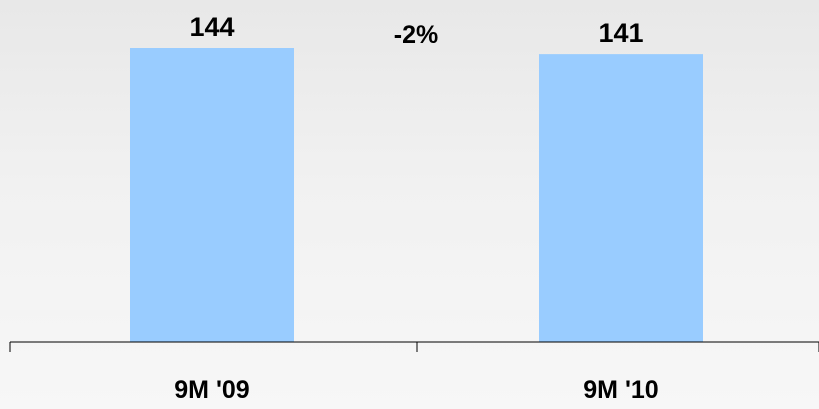 The width and height of the screenshot is (819, 409). What do you see at coordinates (620, 33) in the screenshot?
I see `bar-value-label: 141` at bounding box center [620, 33].